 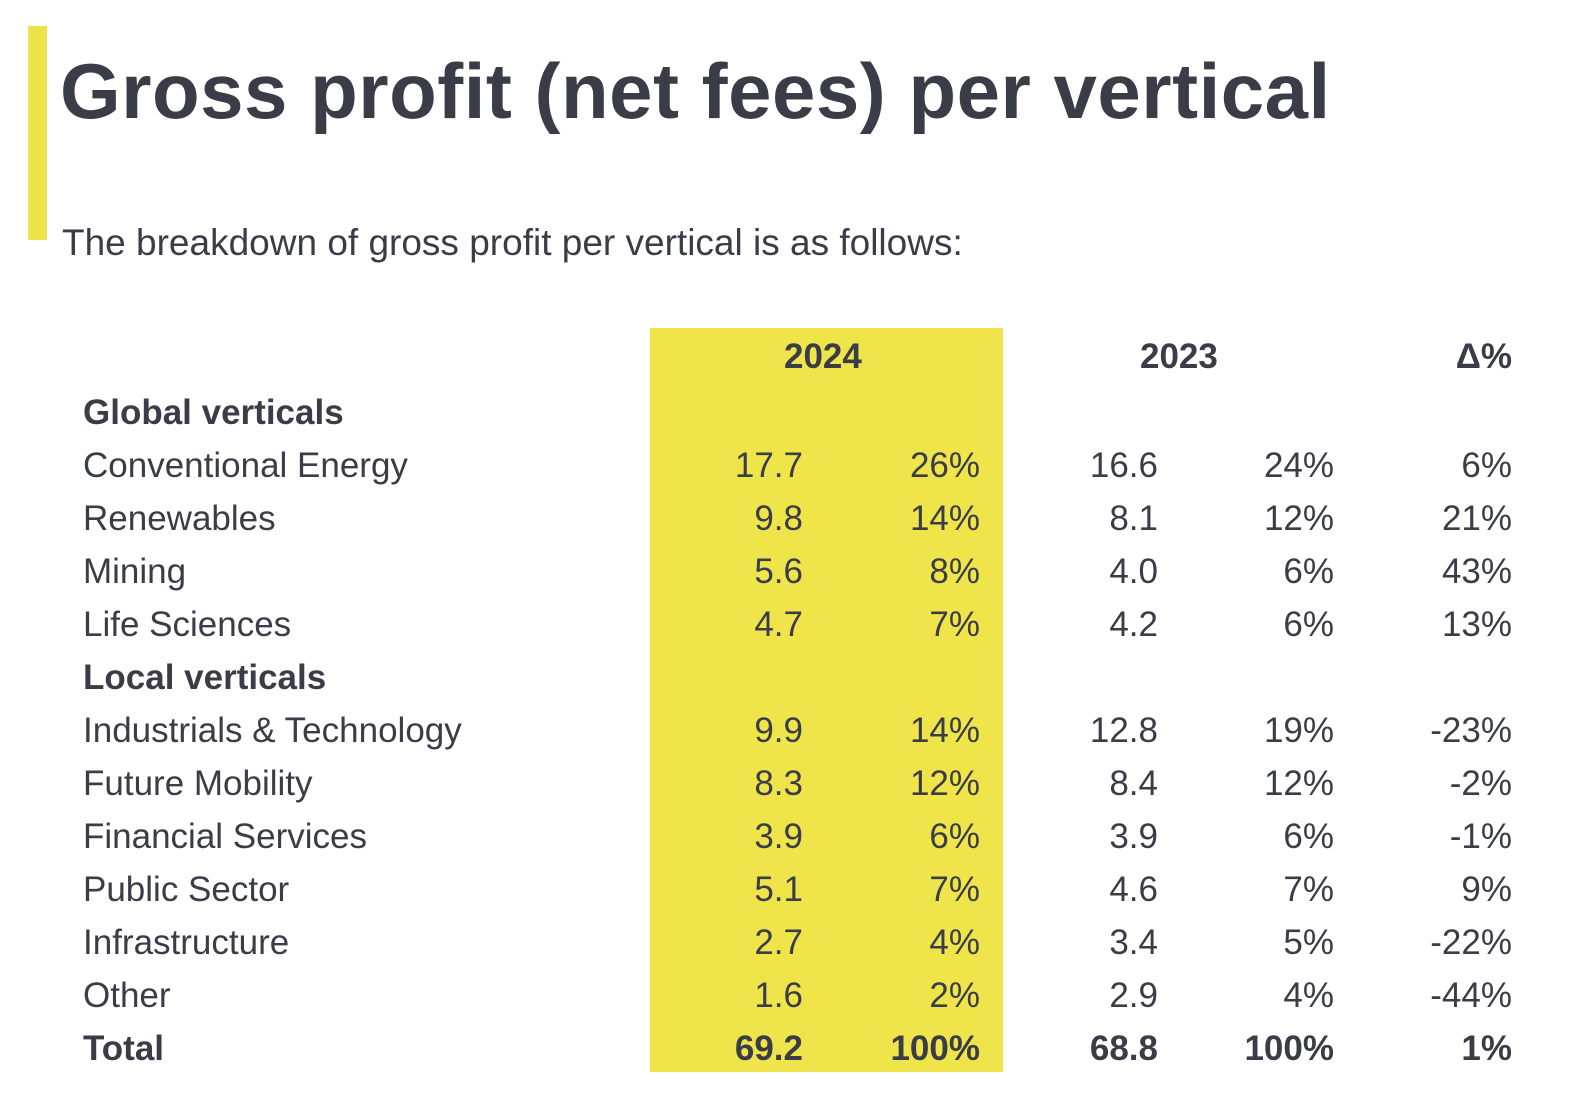 I want to click on header-2023: 2023, so click(x=1179, y=356).